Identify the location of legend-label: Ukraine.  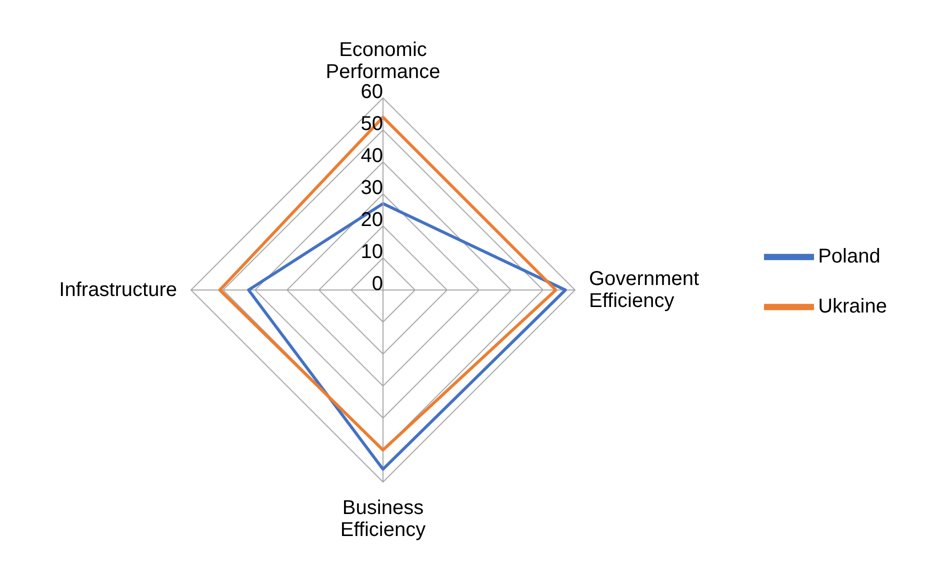
(852, 305).